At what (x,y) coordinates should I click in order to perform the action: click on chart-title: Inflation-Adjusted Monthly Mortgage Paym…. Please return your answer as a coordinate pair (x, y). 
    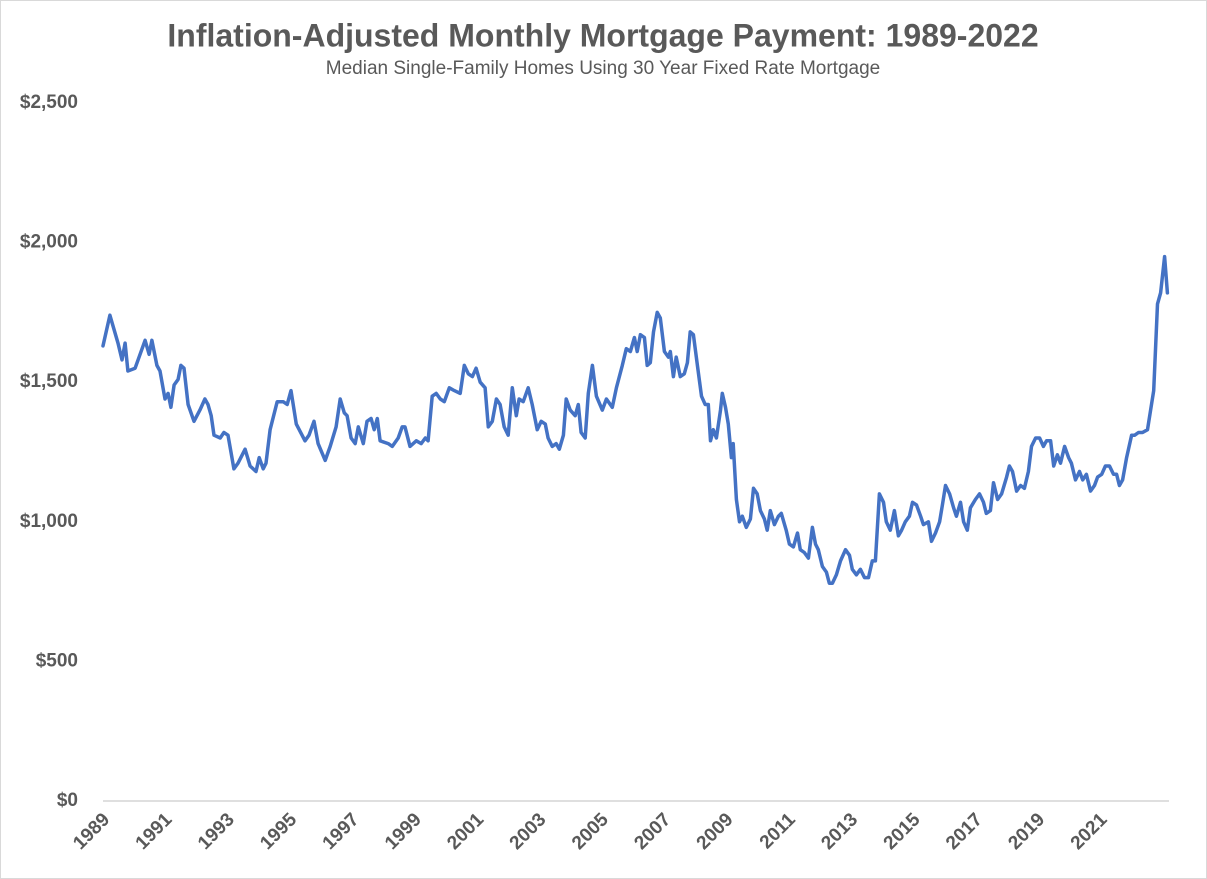
    Looking at the image, I should click on (602, 35).